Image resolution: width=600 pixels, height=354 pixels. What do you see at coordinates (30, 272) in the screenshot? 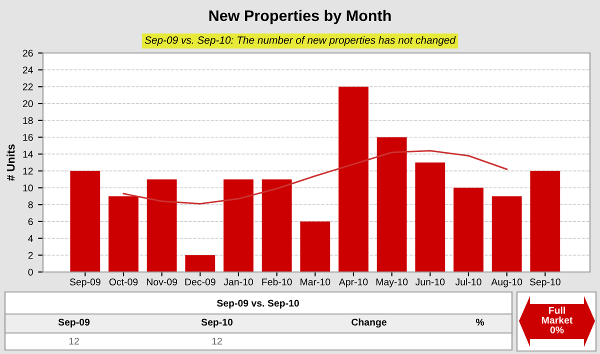
I see `y-tick-label: 0` at bounding box center [30, 272].